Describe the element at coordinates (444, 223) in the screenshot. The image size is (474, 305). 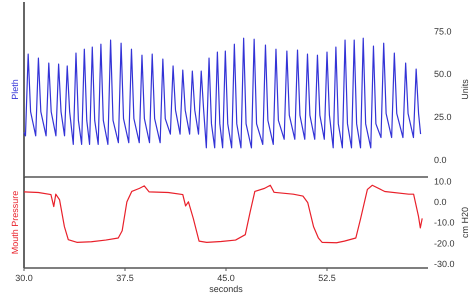
I see `y-tick-label: -10.0` at that location.